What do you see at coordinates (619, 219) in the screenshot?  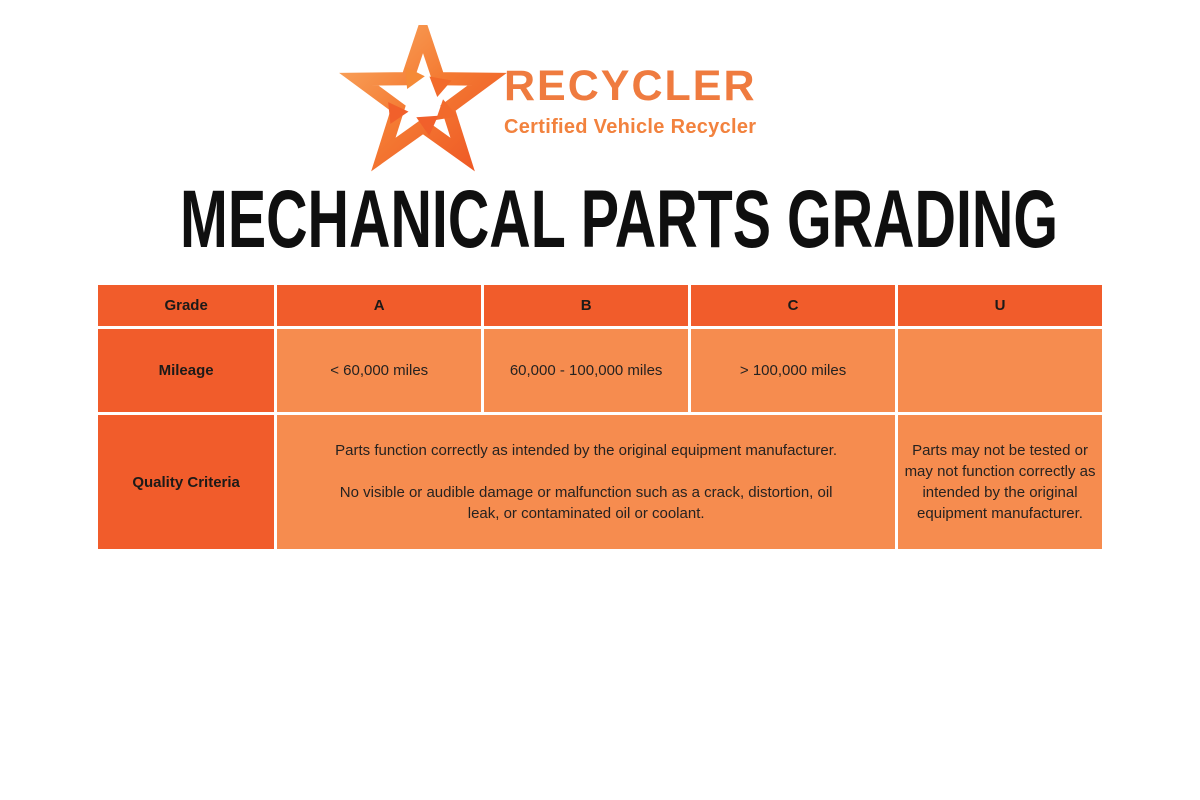 I see `page-title: MECHANICAL PARTS GRADING` at bounding box center [619, 219].